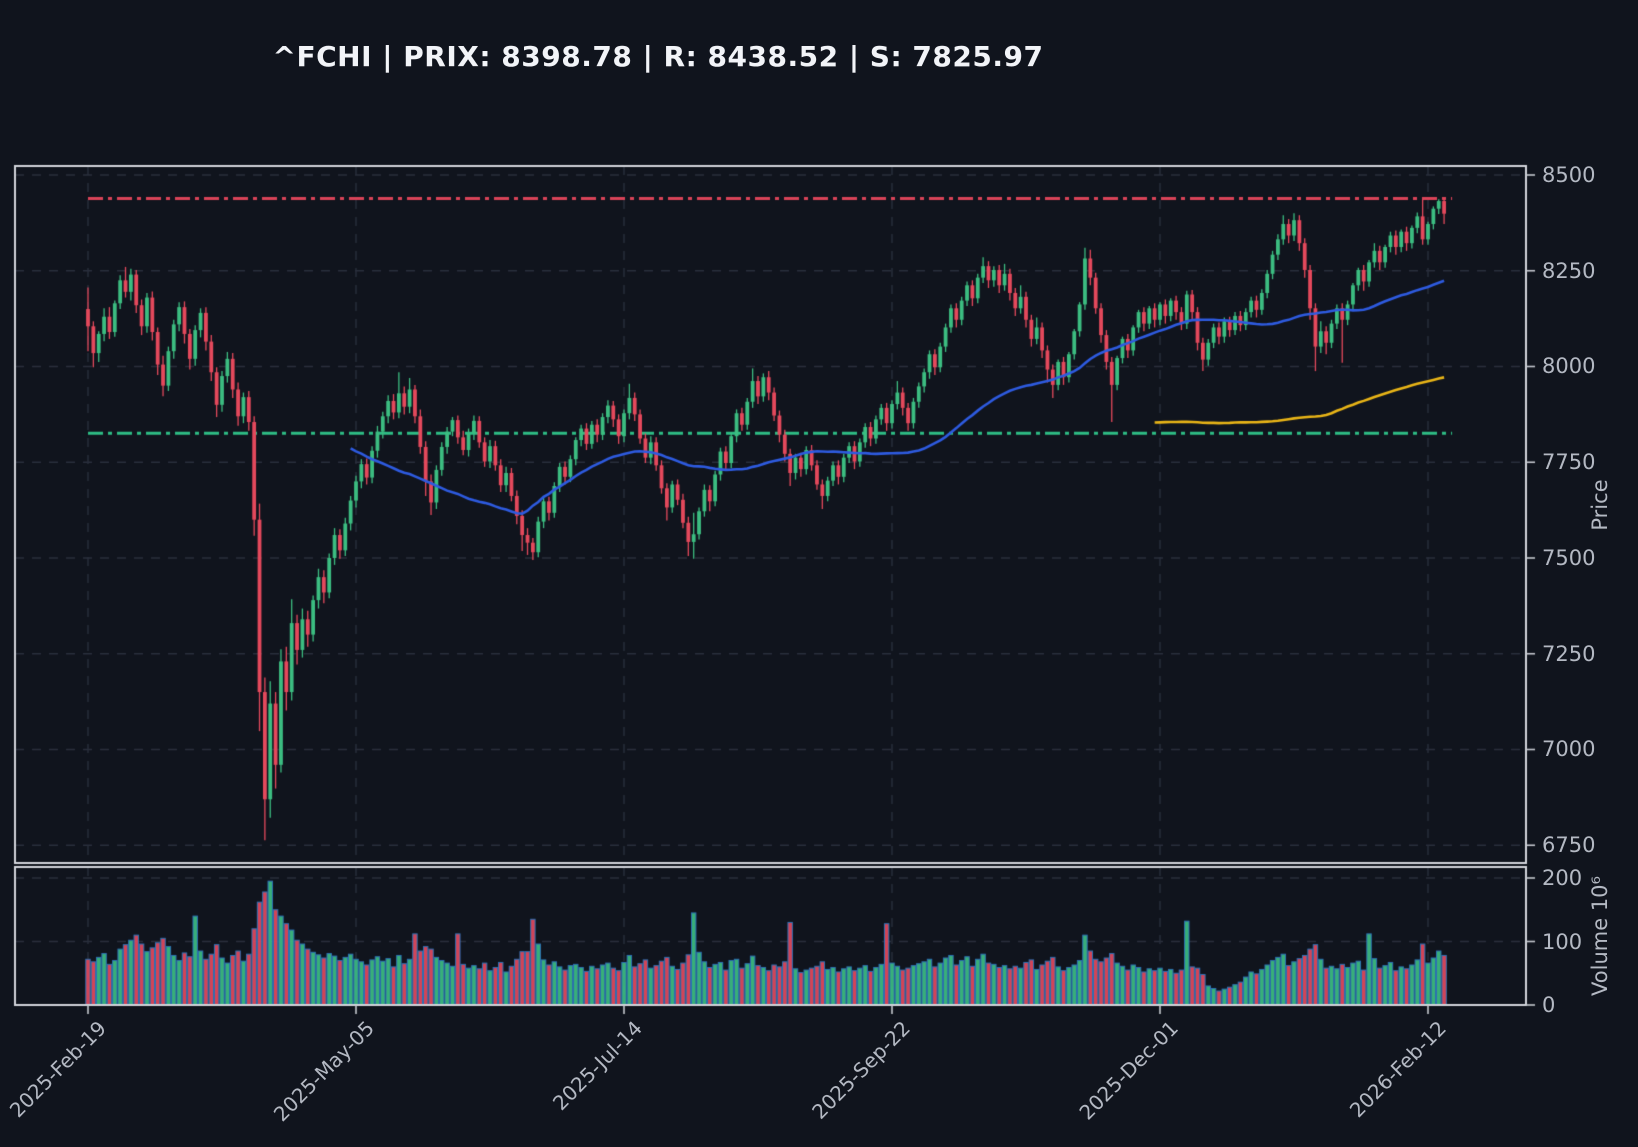  Describe the element at coordinates (1569, 366) in the screenshot. I see `price-tick-8000: 8000` at that location.